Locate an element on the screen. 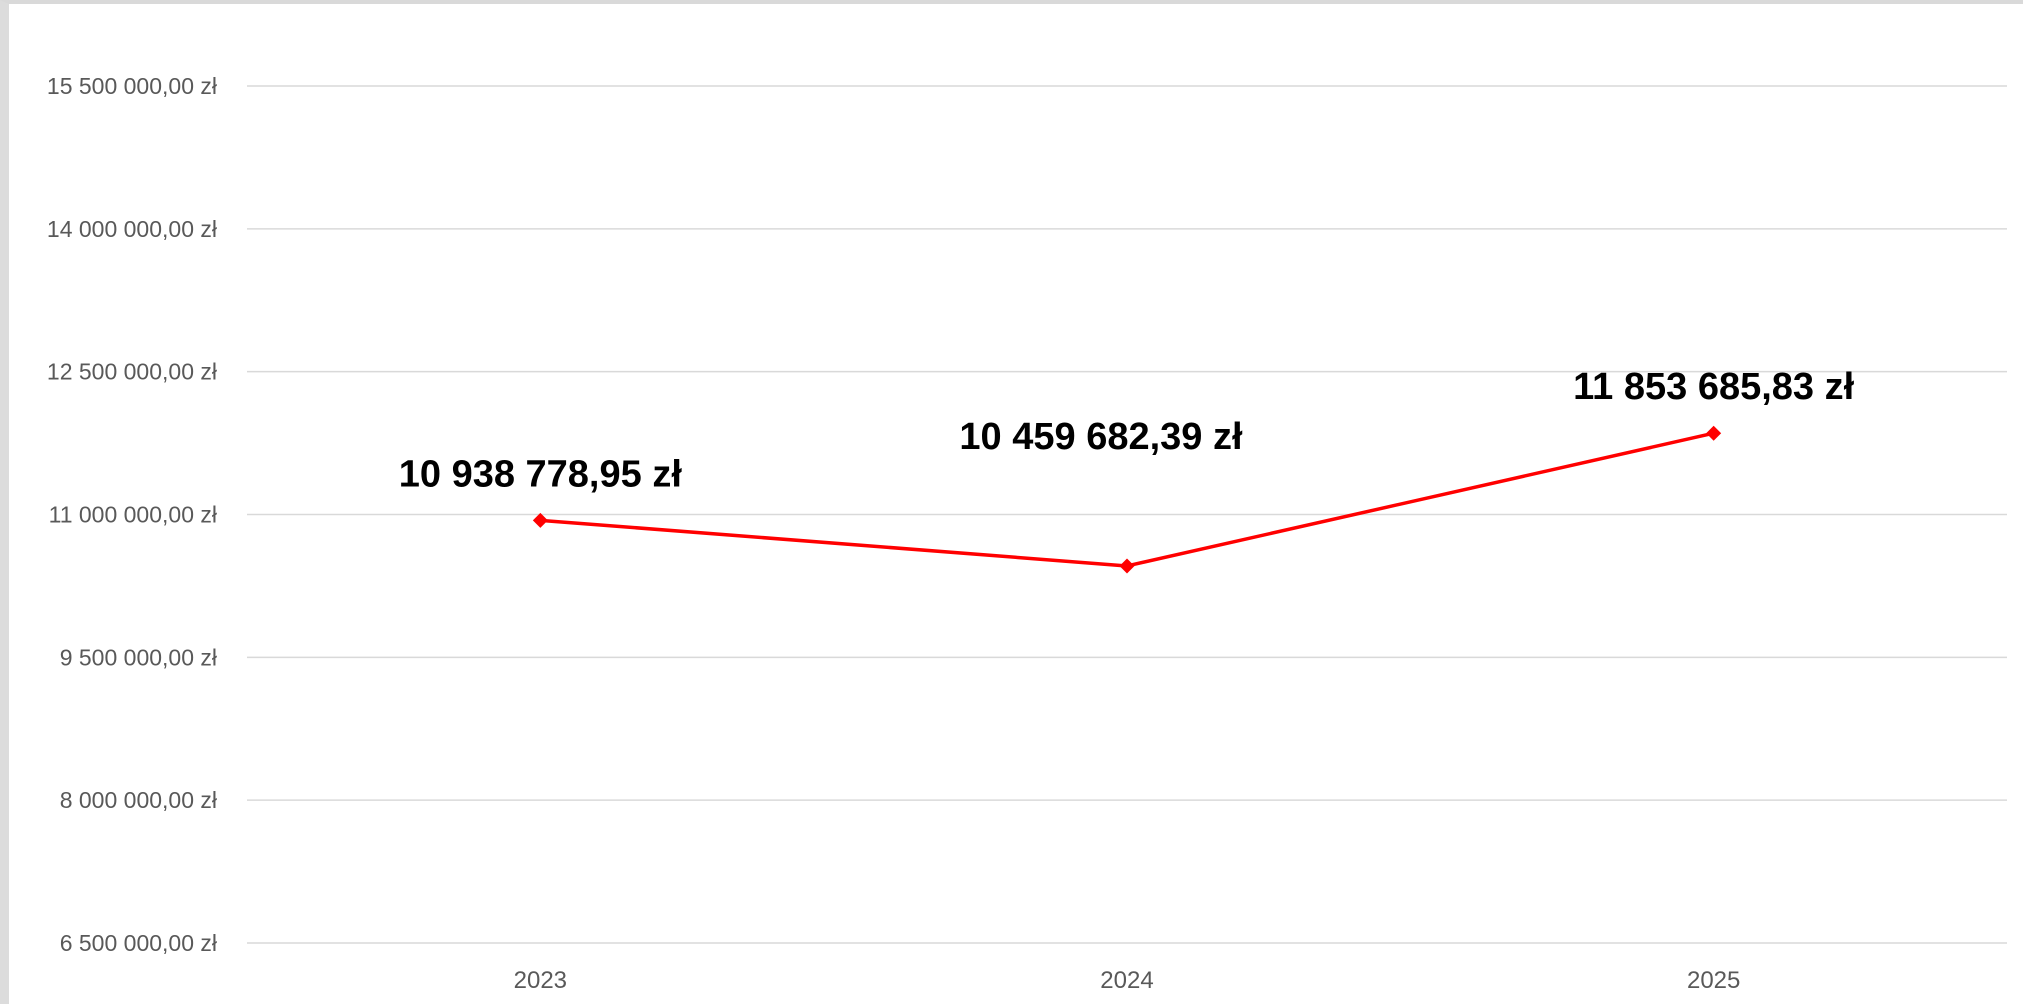 The image size is (2023, 1008). y-tick-label: 14 000 000,00 zł is located at coordinates (132, 229).